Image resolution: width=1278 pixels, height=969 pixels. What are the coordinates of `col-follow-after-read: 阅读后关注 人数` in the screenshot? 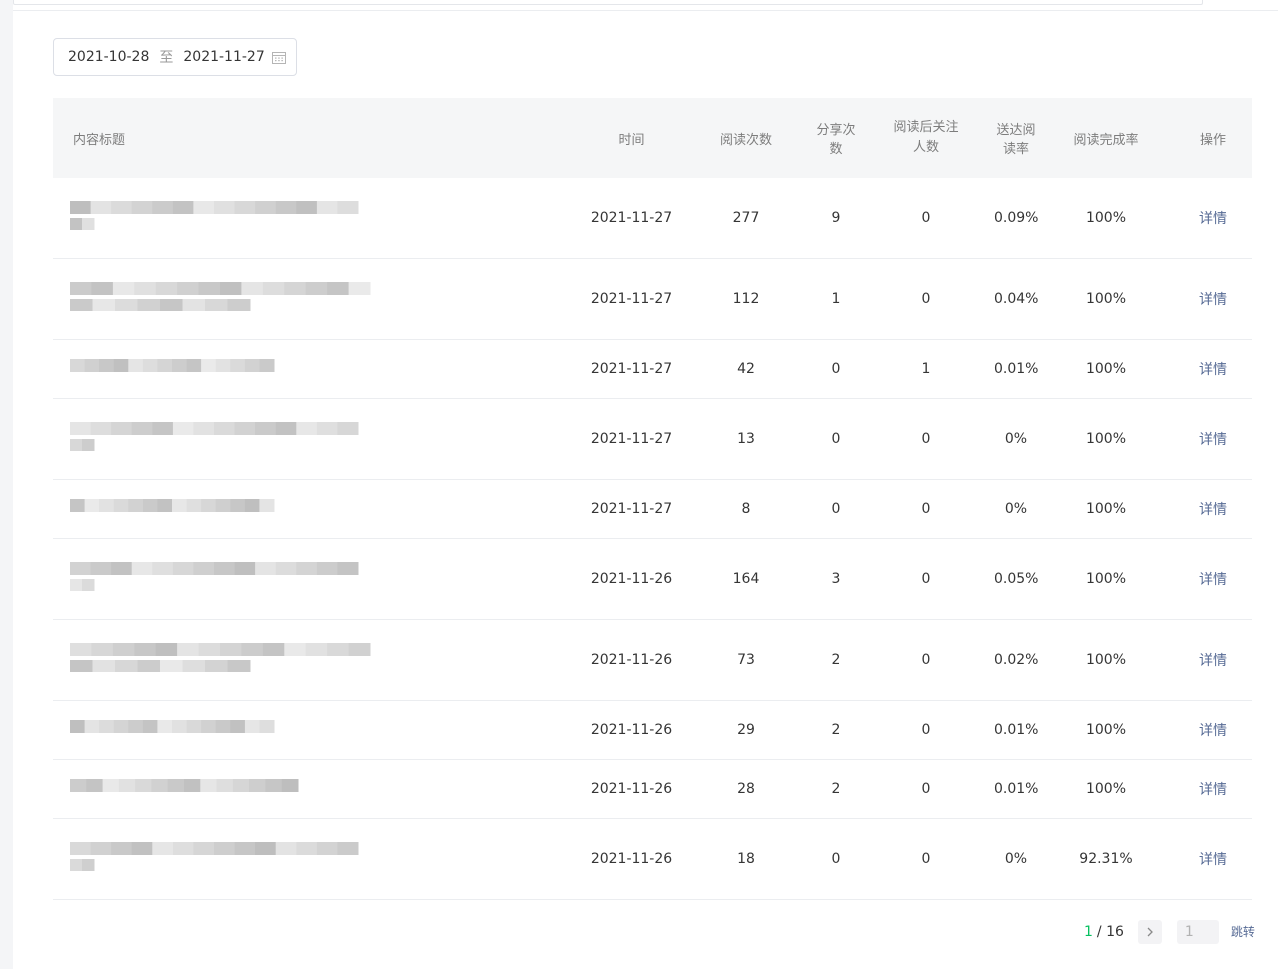 It's located at (926, 138).